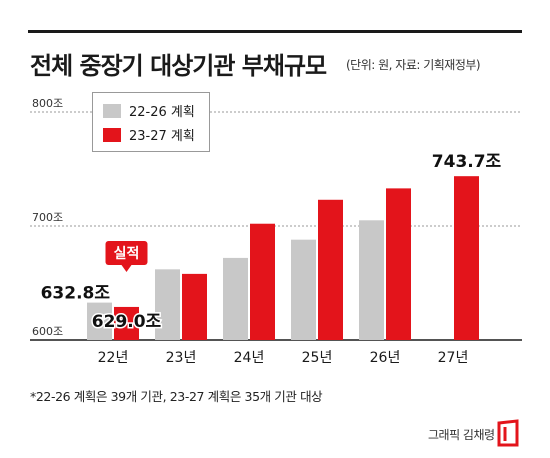  What do you see at coordinates (162, 136) in the screenshot?
I see `legend-label: 23-27 계획` at bounding box center [162, 136].